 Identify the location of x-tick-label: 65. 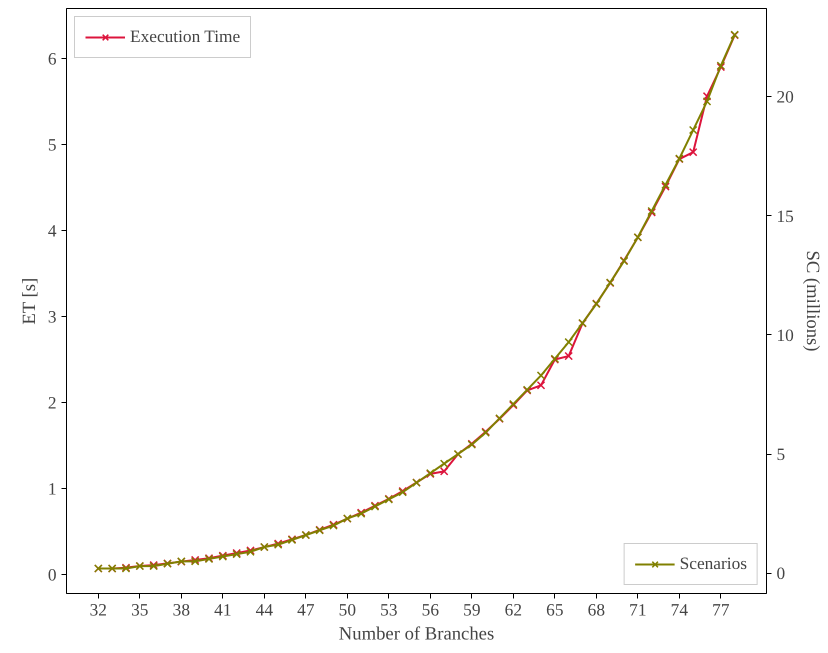
(555, 610).